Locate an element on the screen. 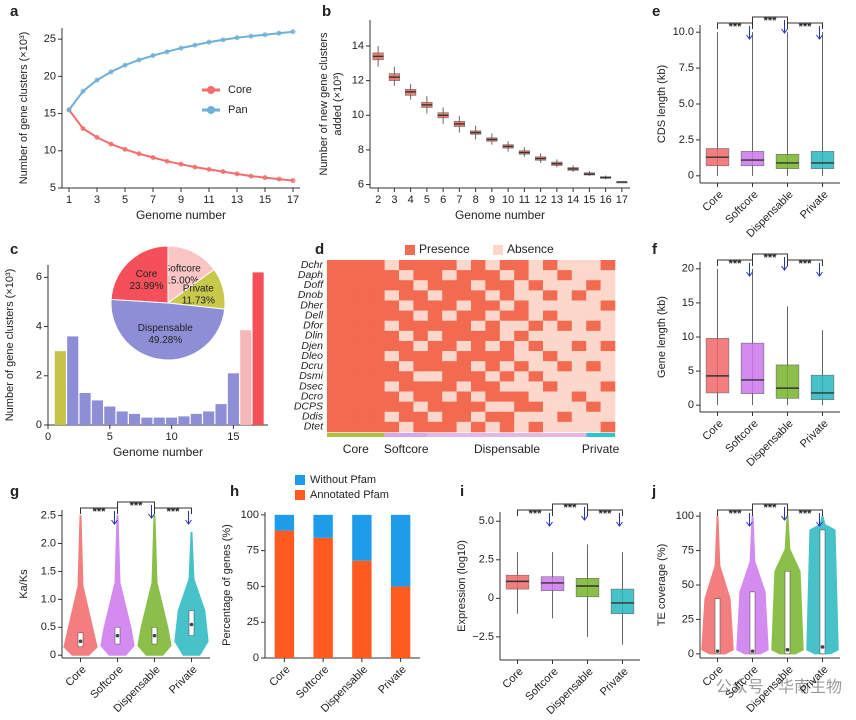  row-label: Dchr is located at coordinates (312, 265).